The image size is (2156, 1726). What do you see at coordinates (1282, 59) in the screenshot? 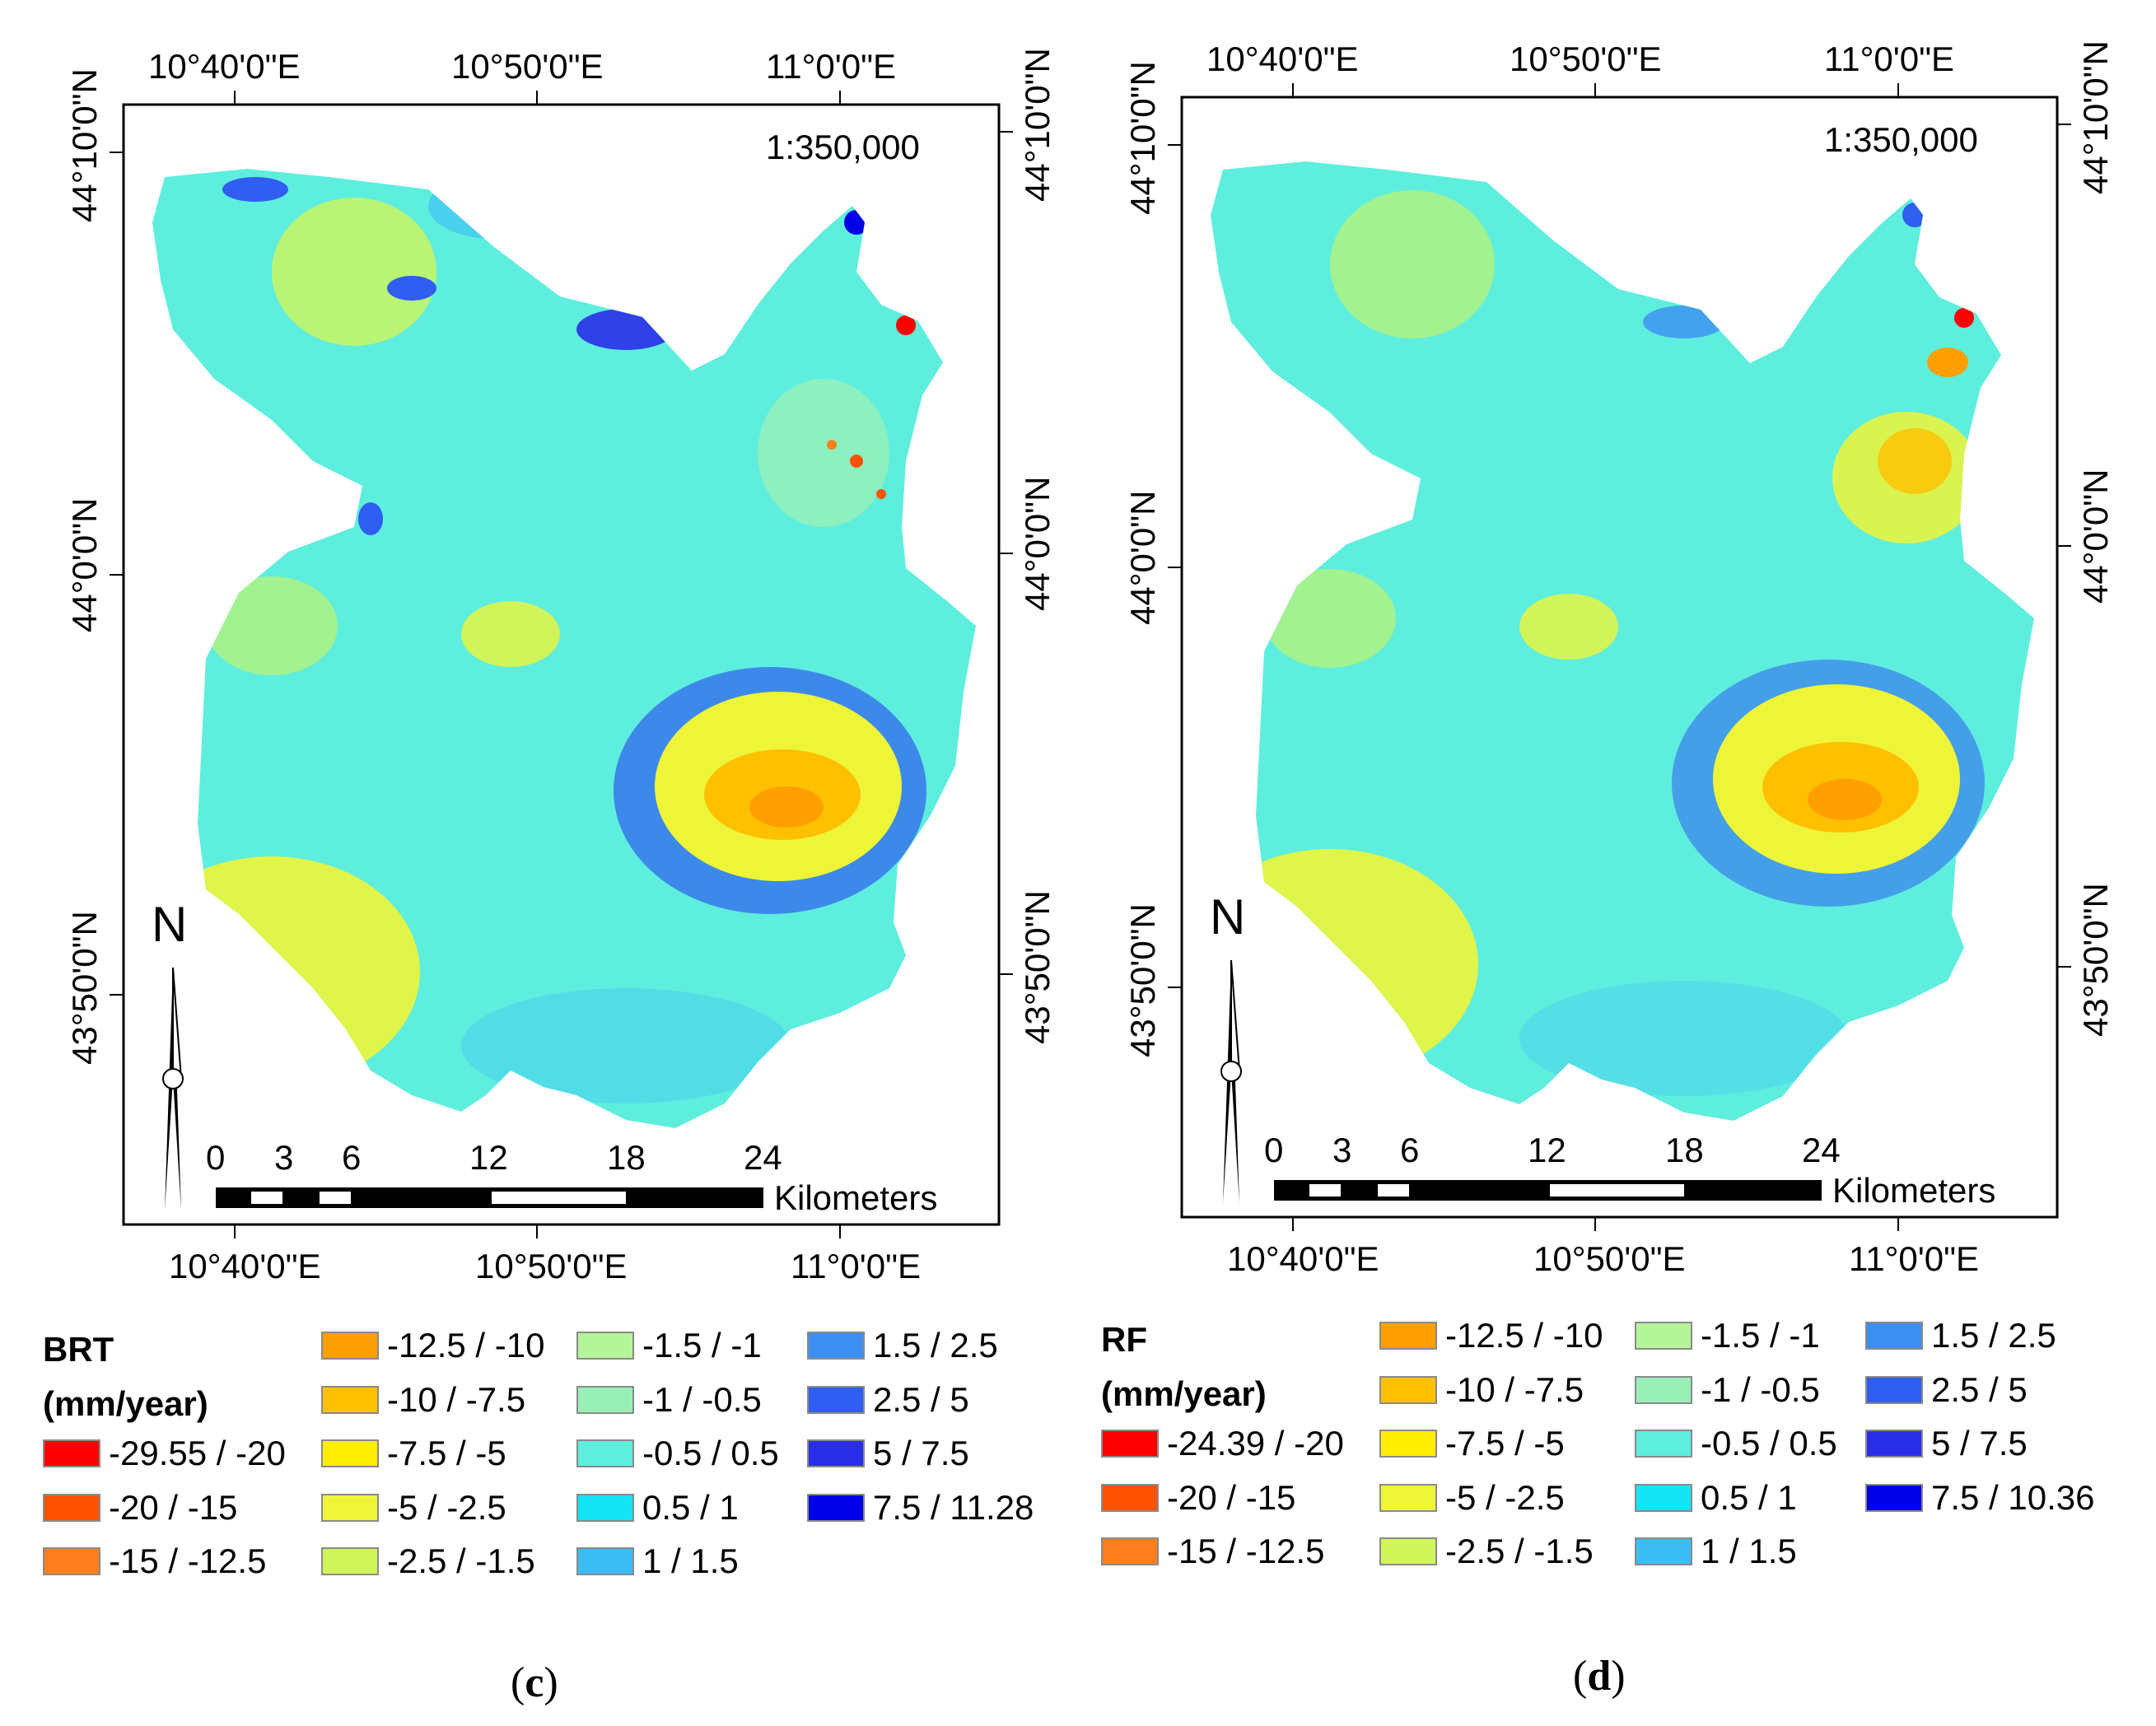
I see `lon-label-top: 10°40'0"E` at bounding box center [1282, 59].